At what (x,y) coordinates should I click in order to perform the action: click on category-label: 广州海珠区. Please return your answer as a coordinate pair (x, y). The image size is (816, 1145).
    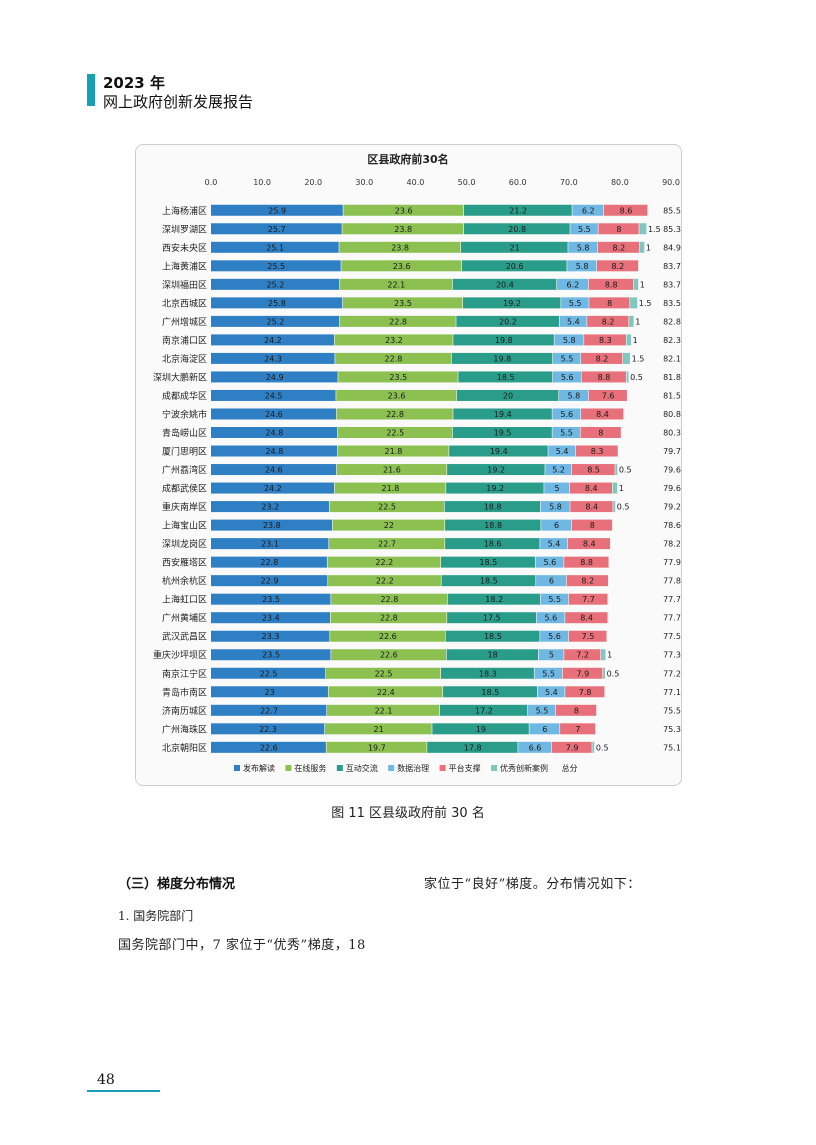
    Looking at the image, I should click on (184, 729).